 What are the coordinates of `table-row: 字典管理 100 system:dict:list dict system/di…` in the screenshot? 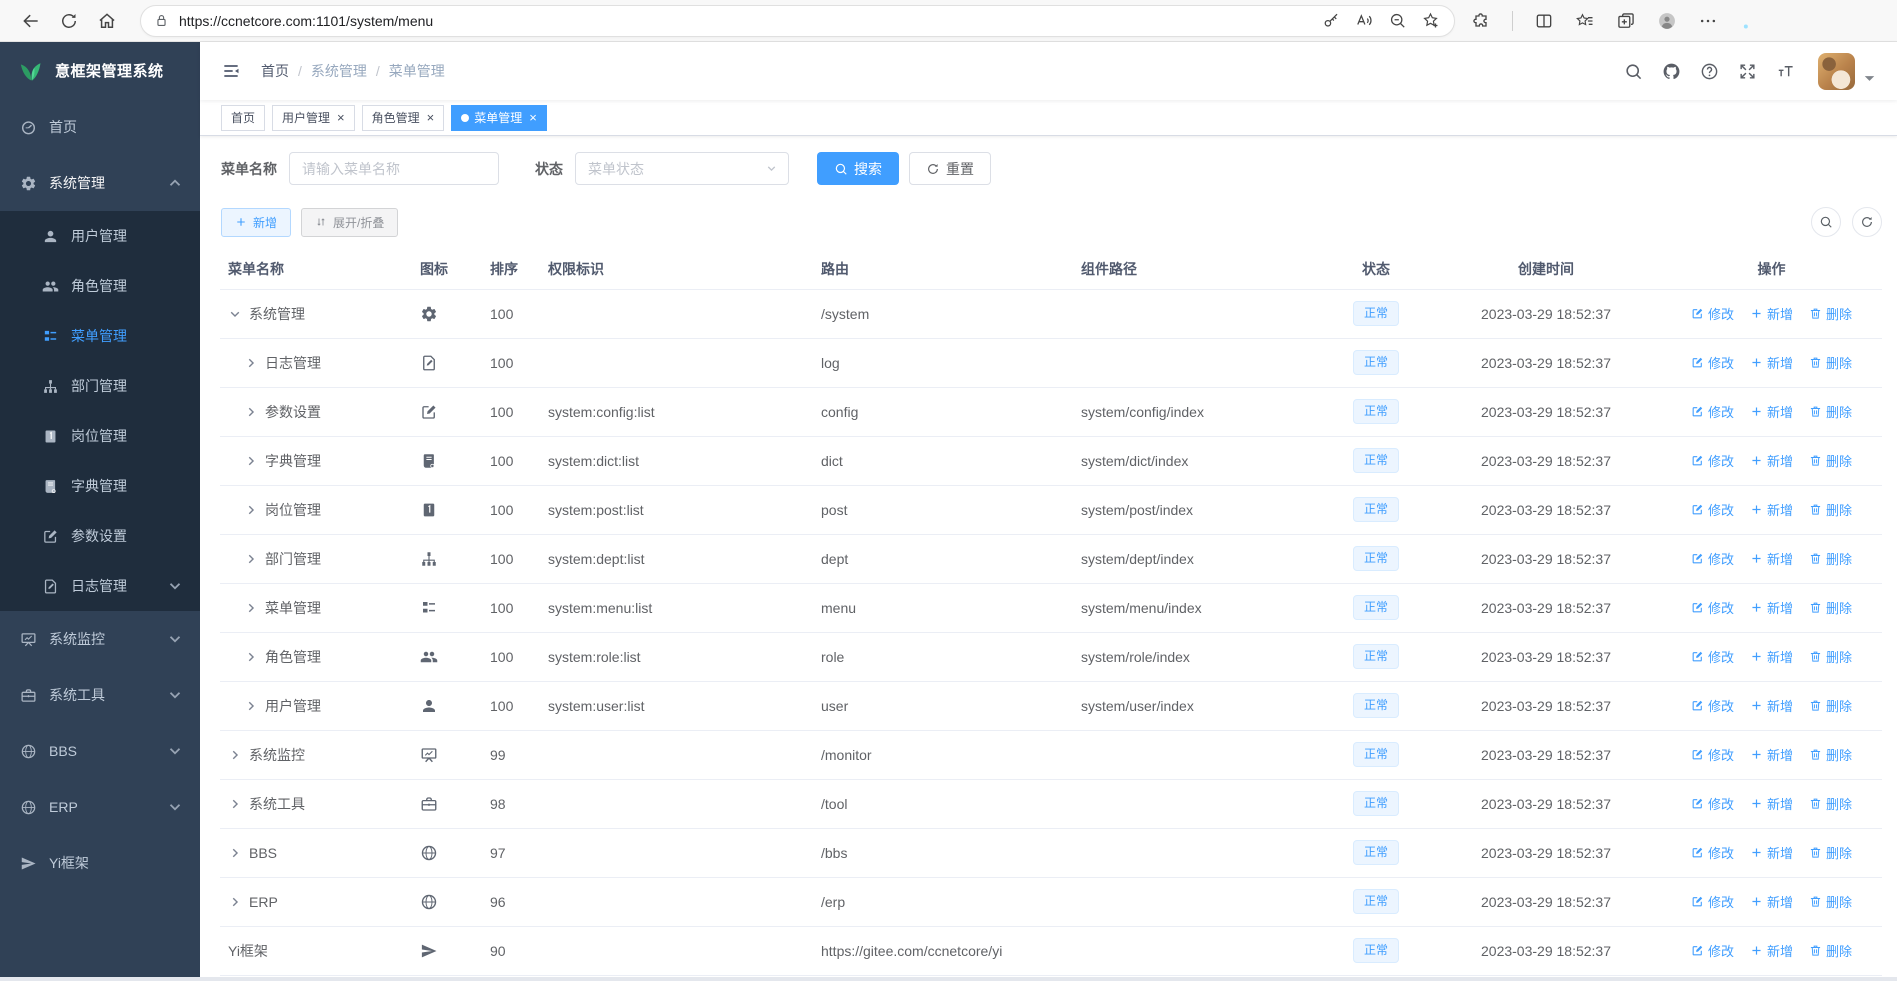 It's located at (1051, 461).